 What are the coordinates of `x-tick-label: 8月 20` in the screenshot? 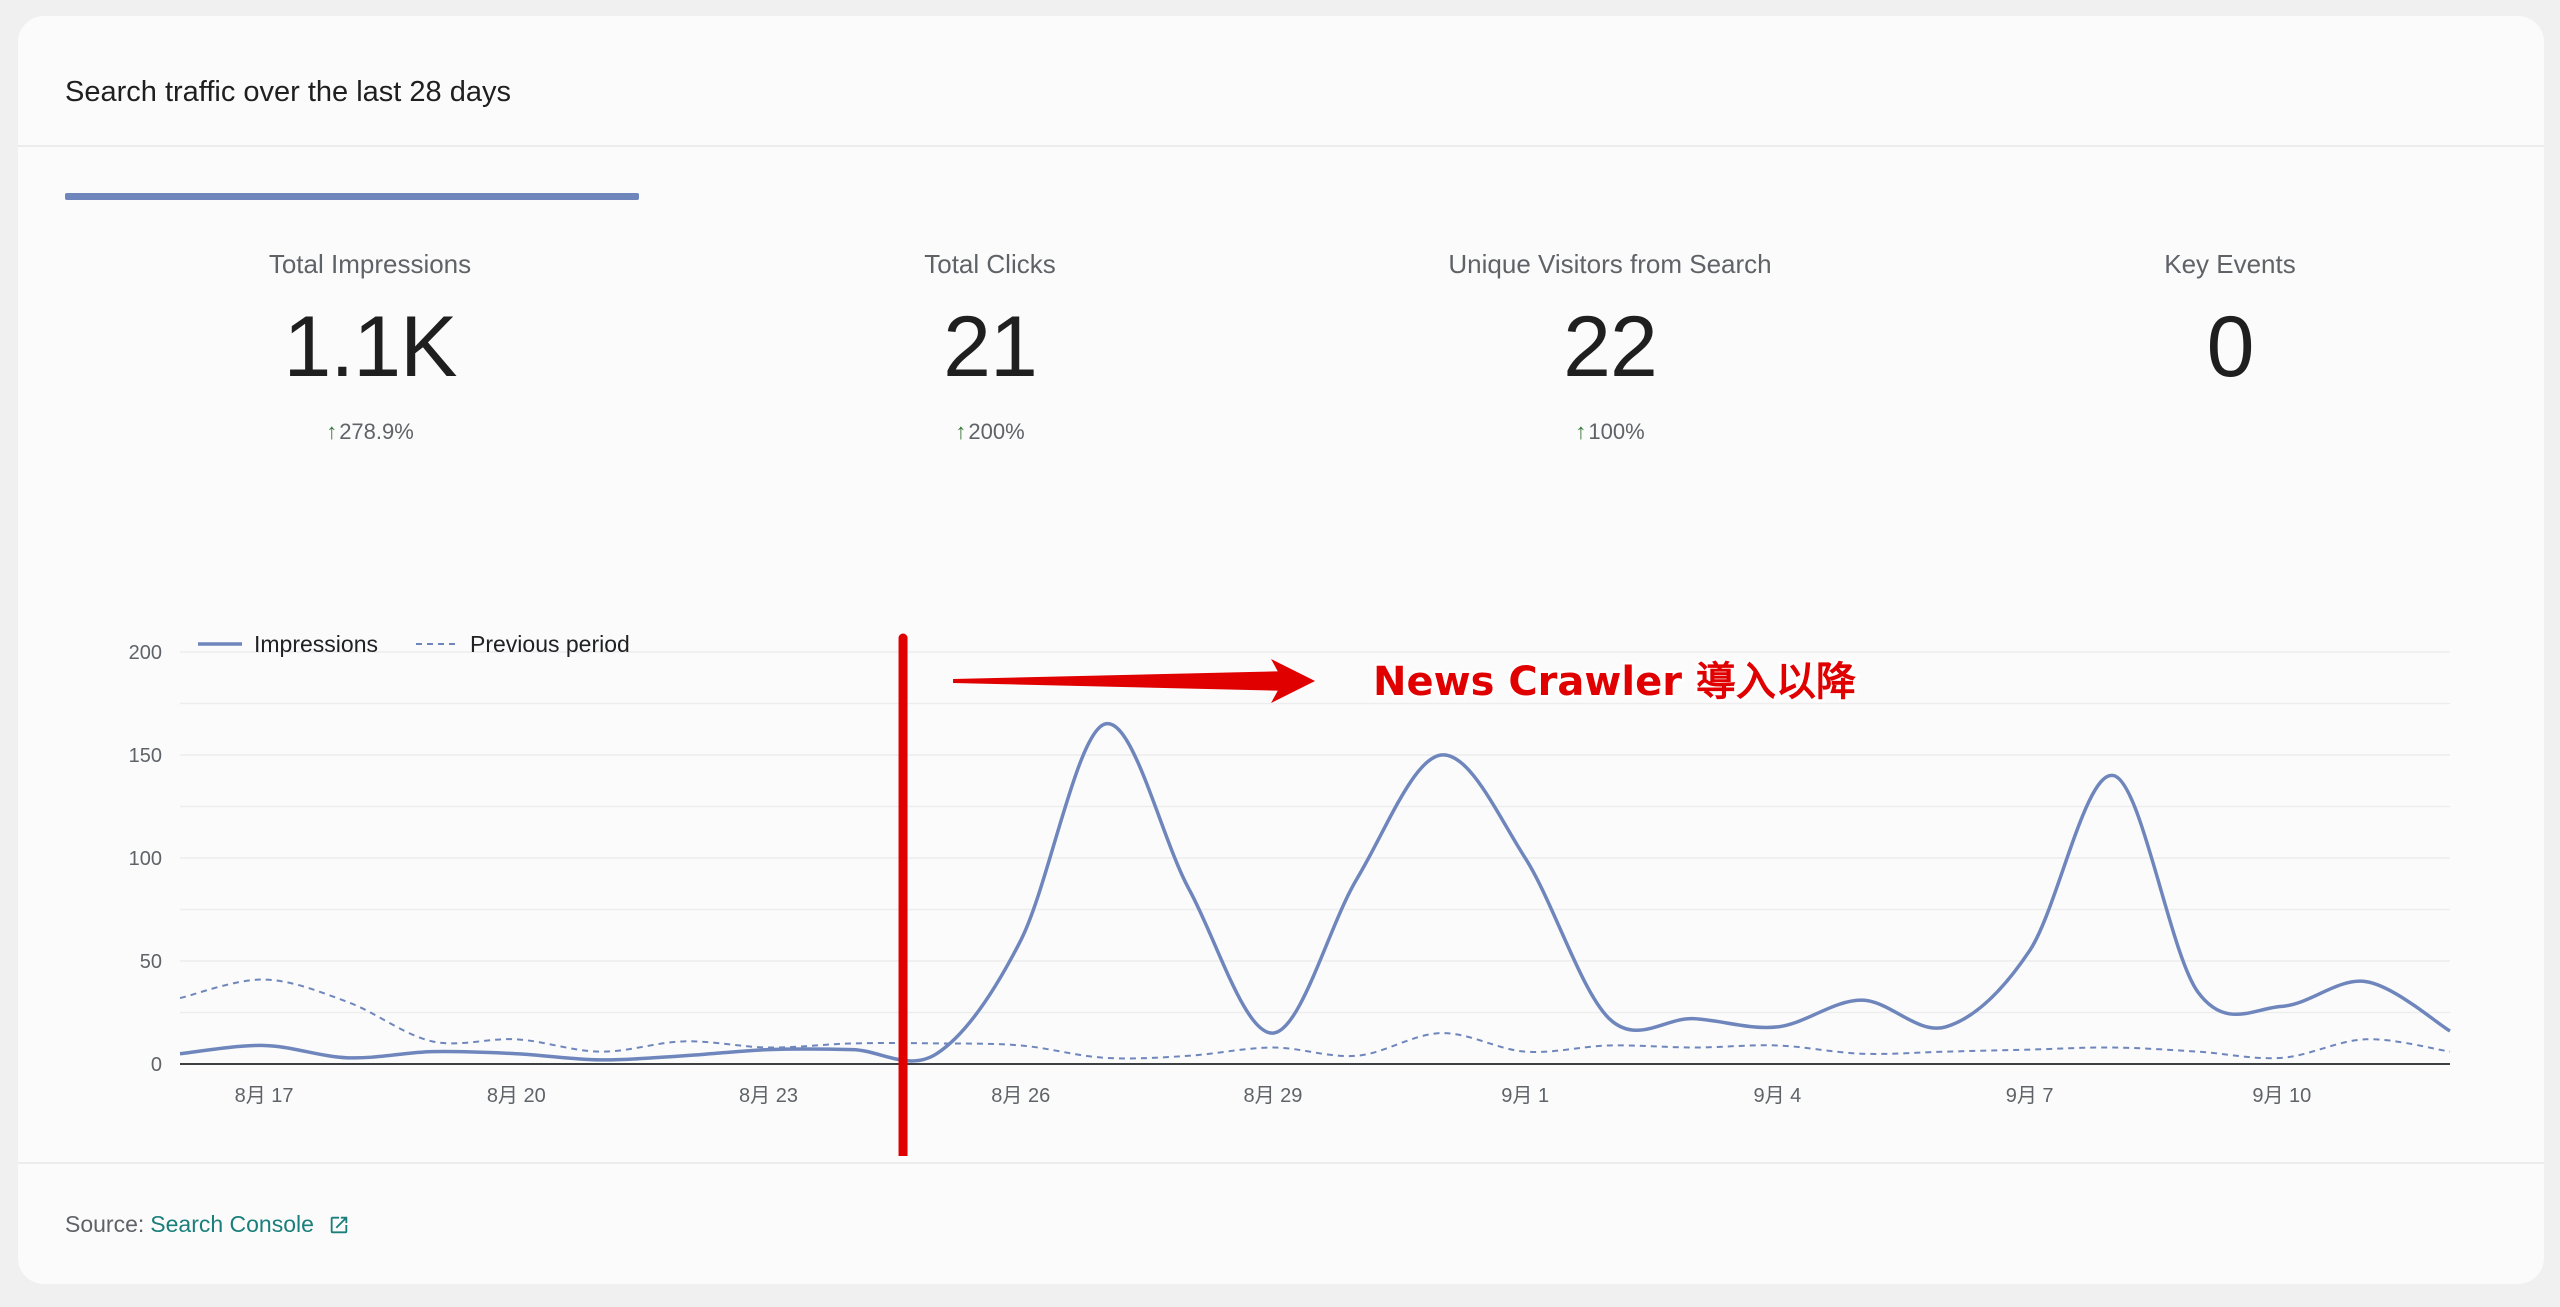 It's located at (516, 1096).